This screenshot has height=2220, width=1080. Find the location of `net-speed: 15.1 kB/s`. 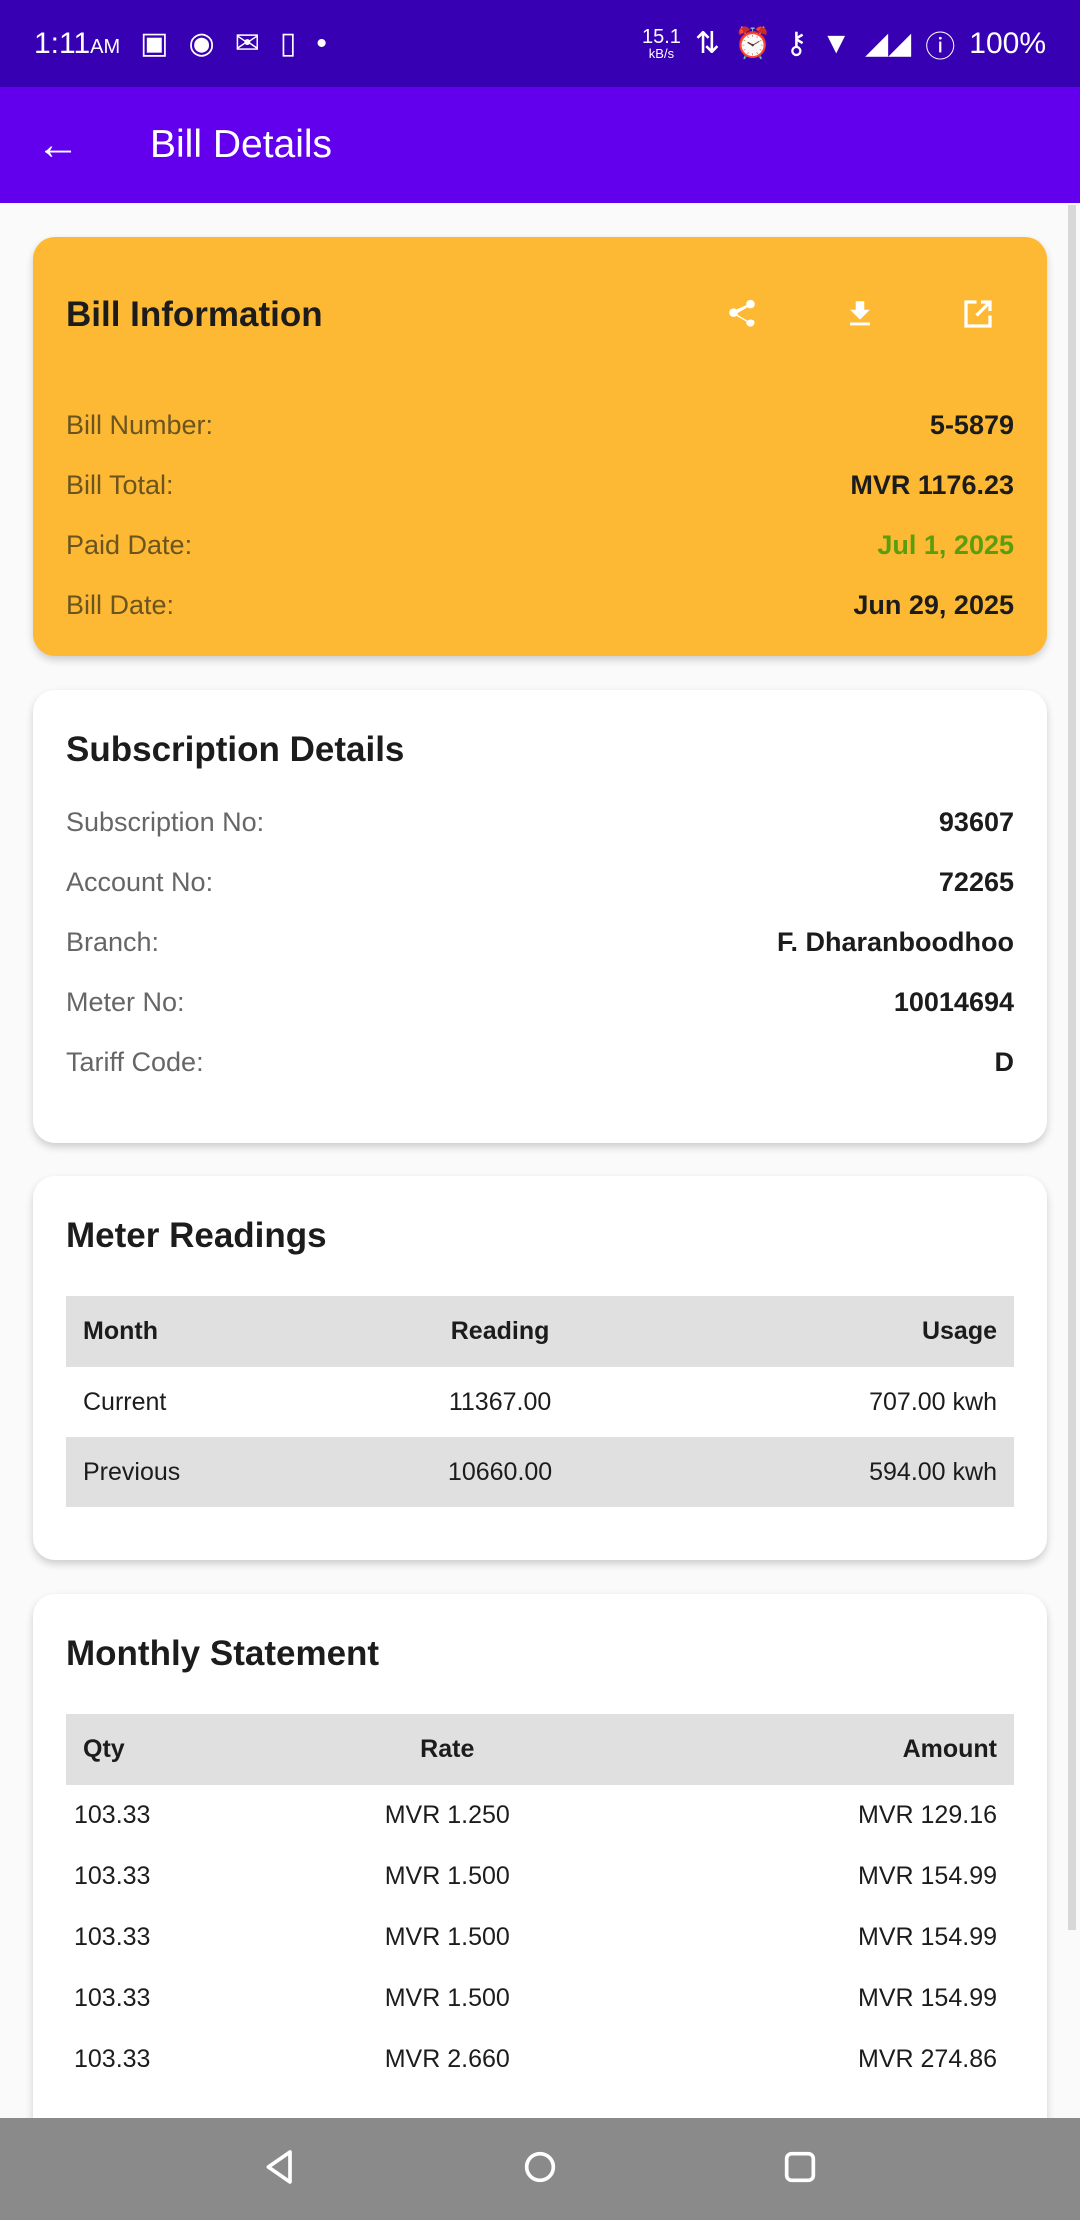

net-speed: 15.1 kB/s is located at coordinates (661, 43).